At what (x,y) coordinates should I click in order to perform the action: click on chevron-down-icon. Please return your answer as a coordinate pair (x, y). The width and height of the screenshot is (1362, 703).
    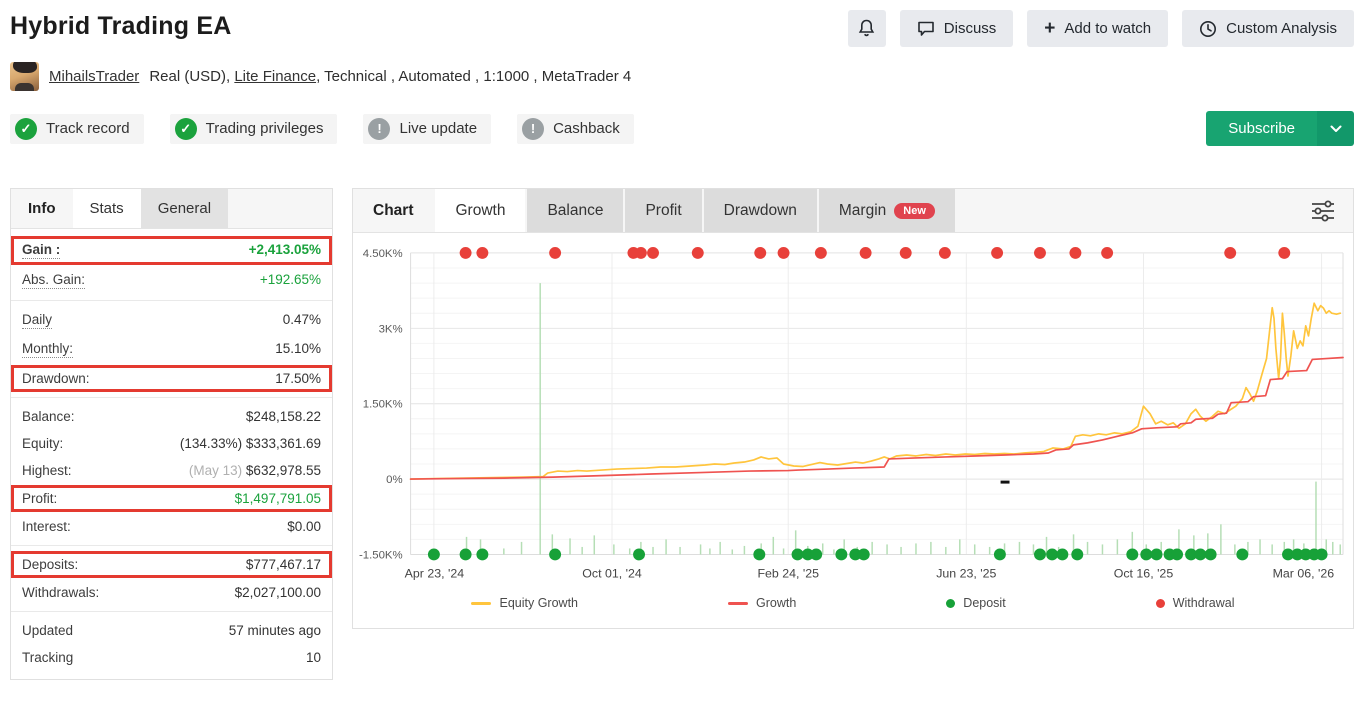
    Looking at the image, I should click on (1335, 128).